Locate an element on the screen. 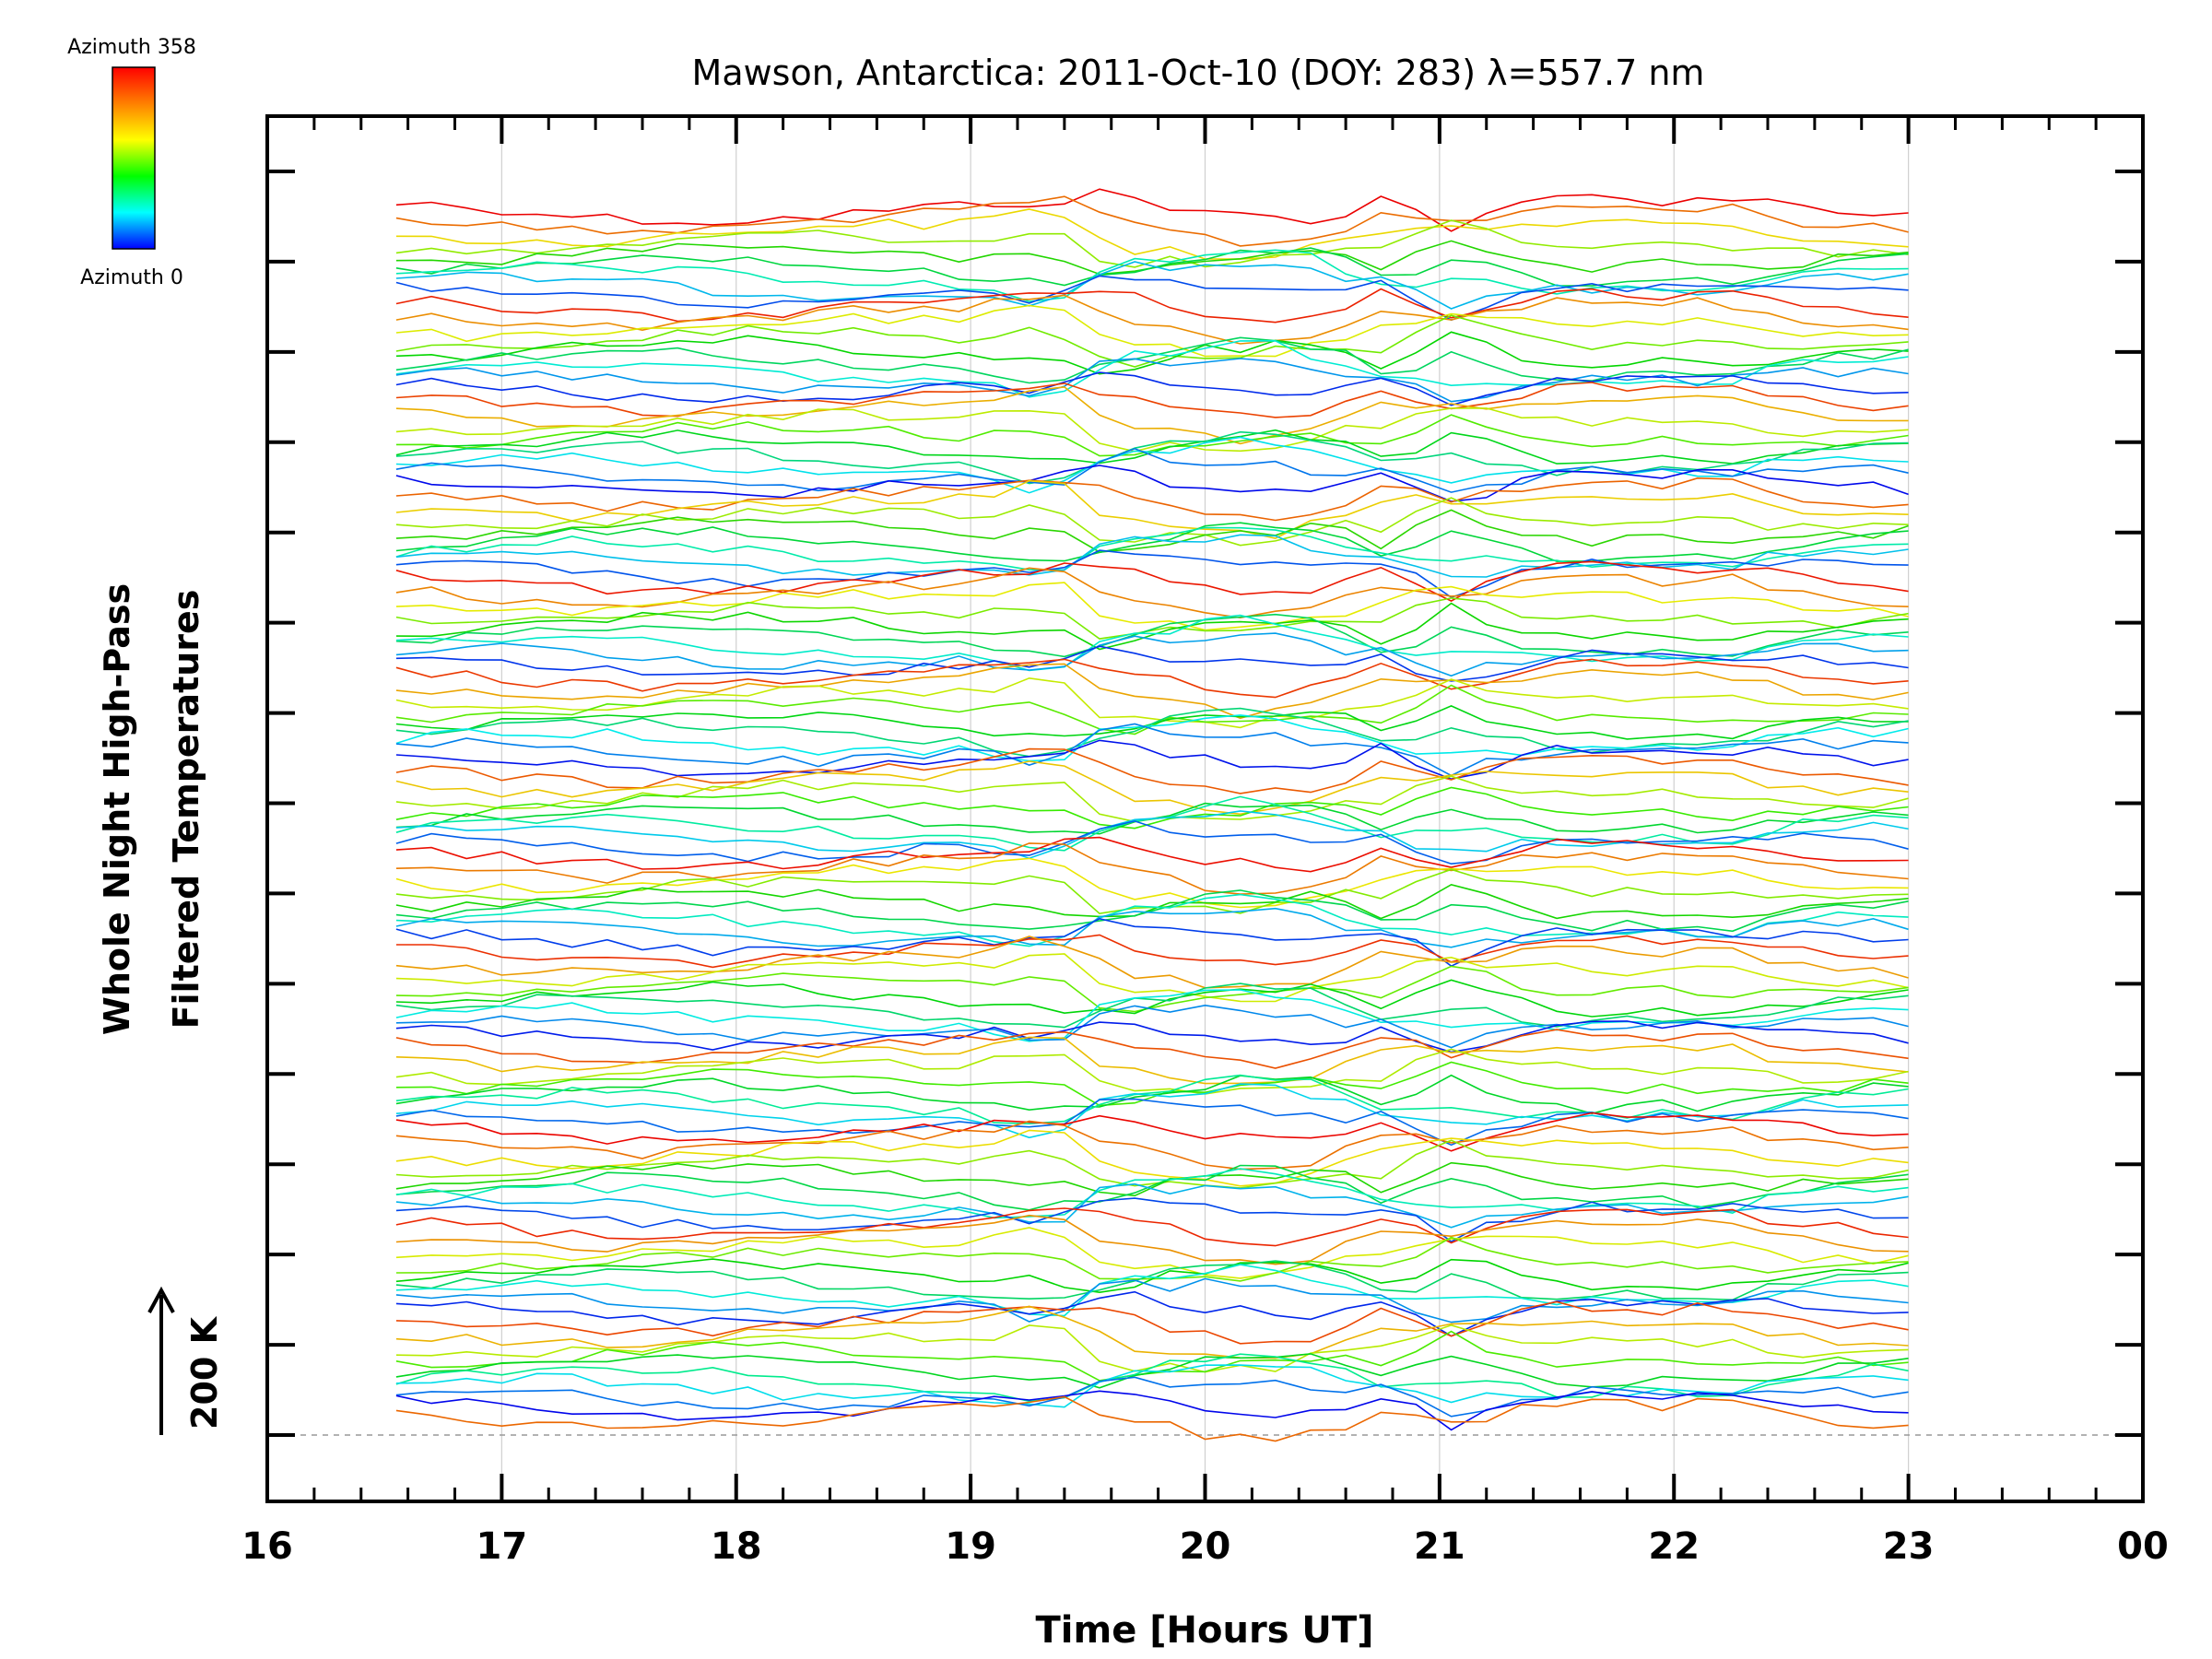 This screenshot has height=1659, width=2212. x-tick-label: 19 is located at coordinates (970, 1546).